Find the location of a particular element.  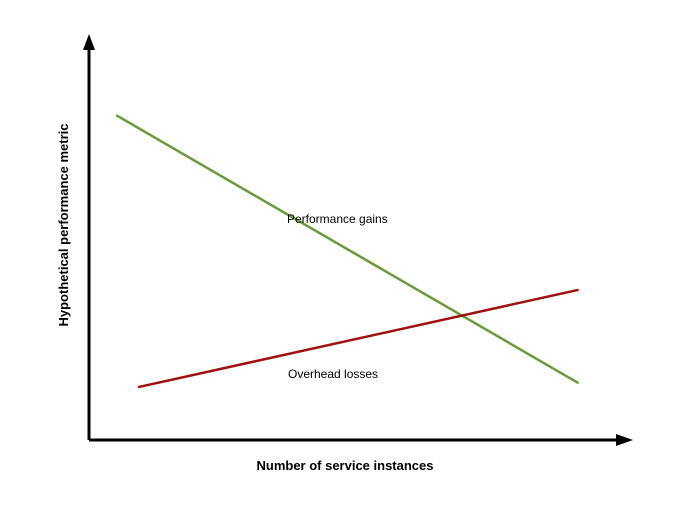

series-label-performance-gains: Performance gains is located at coordinates (337, 219).